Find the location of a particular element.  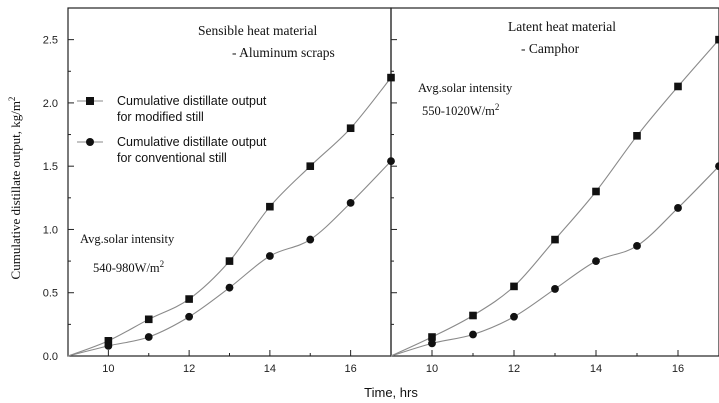

left-intensity-text: 540-980W/m is located at coordinates (126, 268).